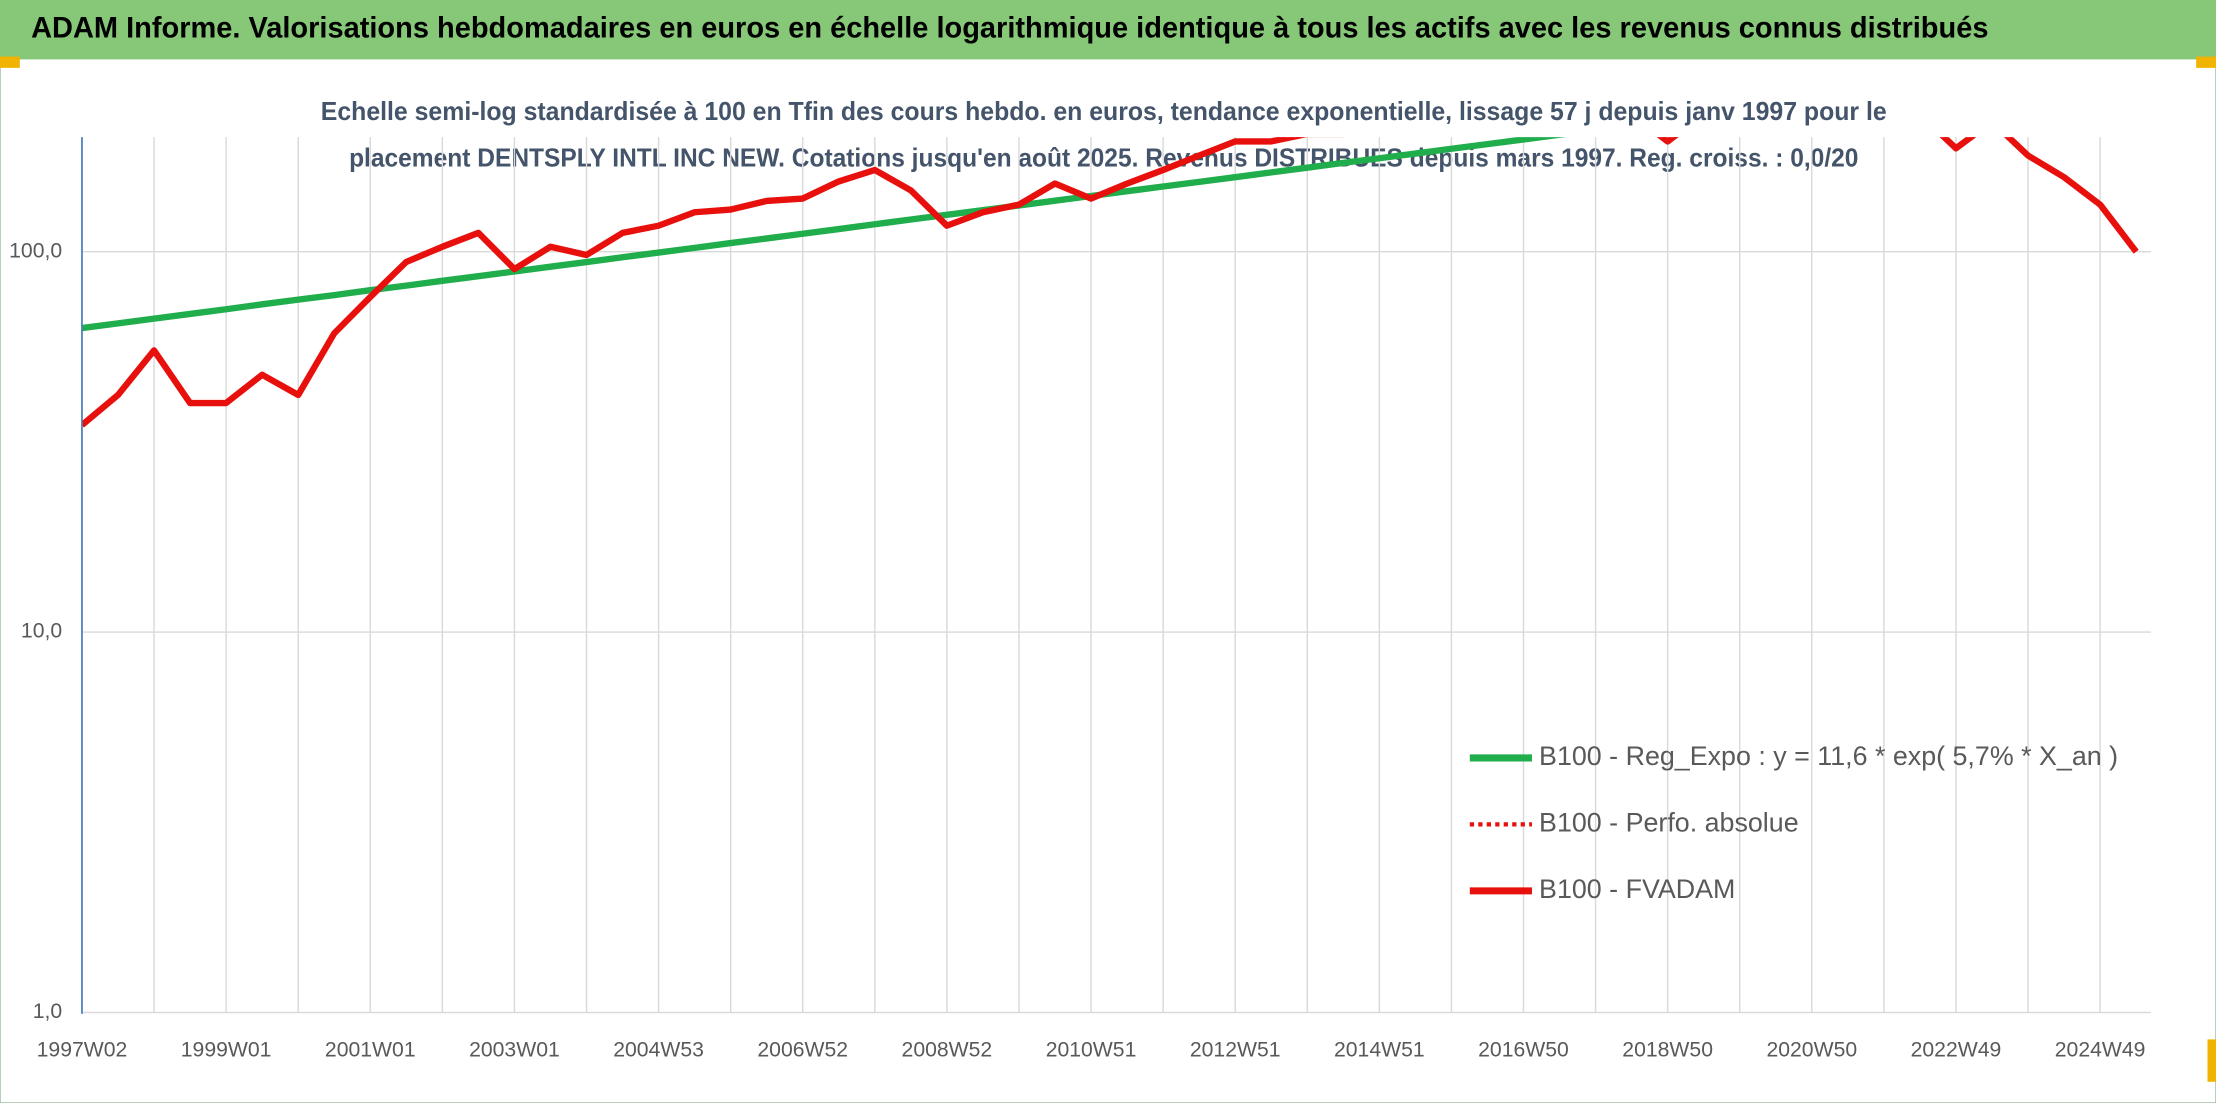  I want to click on x-tick-label: 2012W51, so click(1235, 1049).